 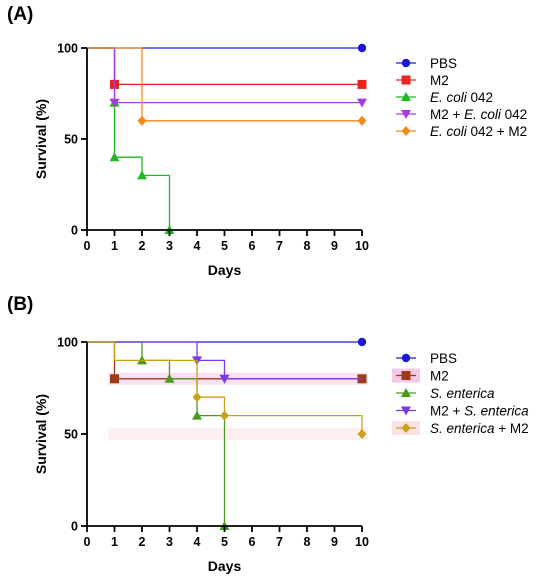 I want to click on panel-label: (B), so click(x=20, y=304).